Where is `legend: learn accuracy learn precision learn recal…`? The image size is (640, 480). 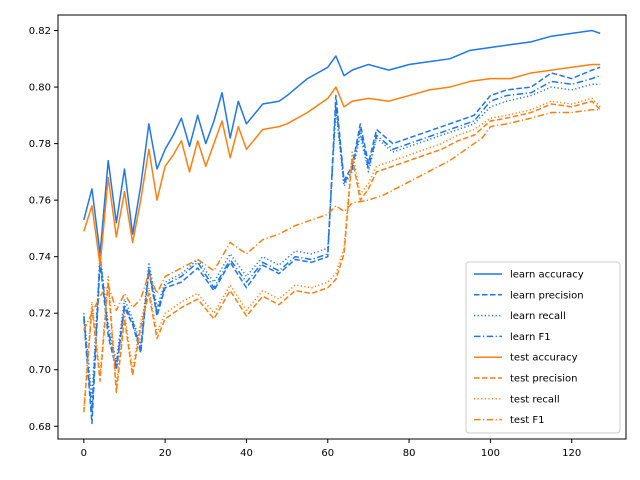
legend: learn accuracy learn precision learn recal… is located at coordinates (543, 347).